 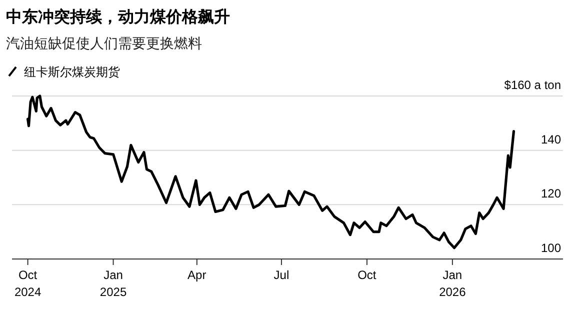 I want to click on y-tick-label: 140, so click(x=551, y=139).